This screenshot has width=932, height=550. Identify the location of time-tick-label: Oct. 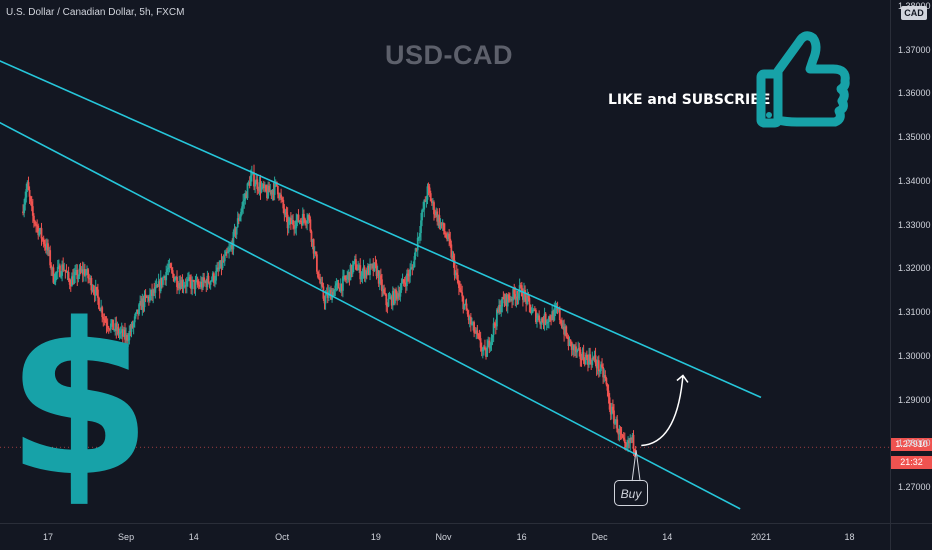
(282, 537).